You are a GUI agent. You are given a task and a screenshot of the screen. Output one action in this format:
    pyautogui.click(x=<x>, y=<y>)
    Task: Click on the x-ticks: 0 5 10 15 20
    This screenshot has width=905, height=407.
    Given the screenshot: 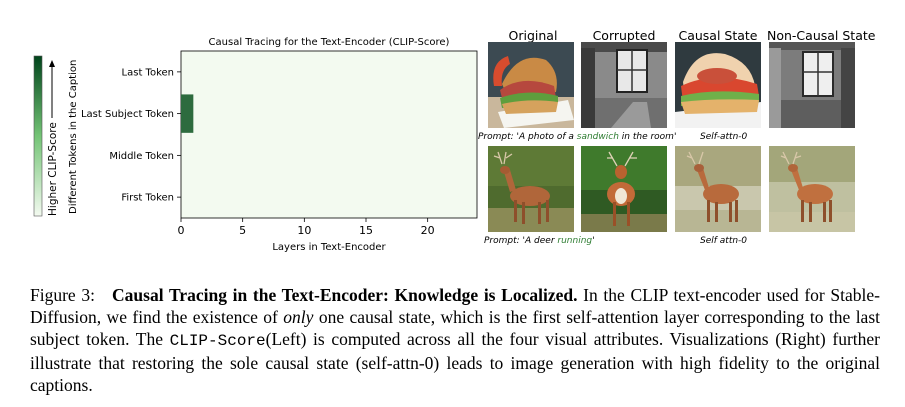 What is the action you would take?
    pyautogui.click(x=306, y=227)
    